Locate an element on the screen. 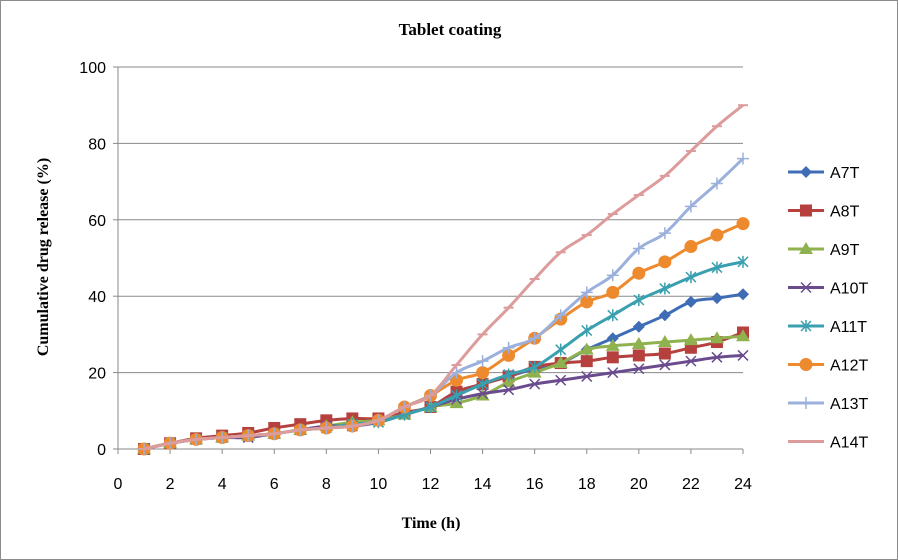 The image size is (898, 560). legend-item-a11t: A11T is located at coordinates (827, 327).